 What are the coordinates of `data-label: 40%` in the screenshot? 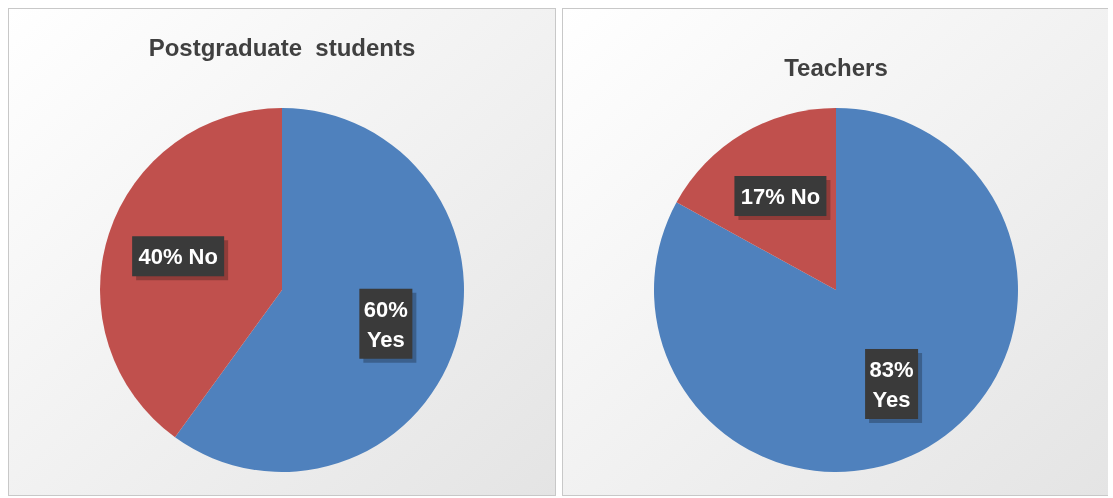 It's located at (160, 257).